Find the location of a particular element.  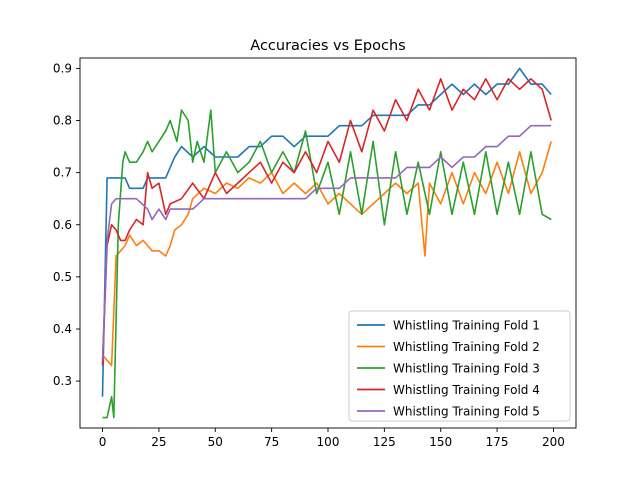

x-tick-label: 100 is located at coordinates (328, 442).